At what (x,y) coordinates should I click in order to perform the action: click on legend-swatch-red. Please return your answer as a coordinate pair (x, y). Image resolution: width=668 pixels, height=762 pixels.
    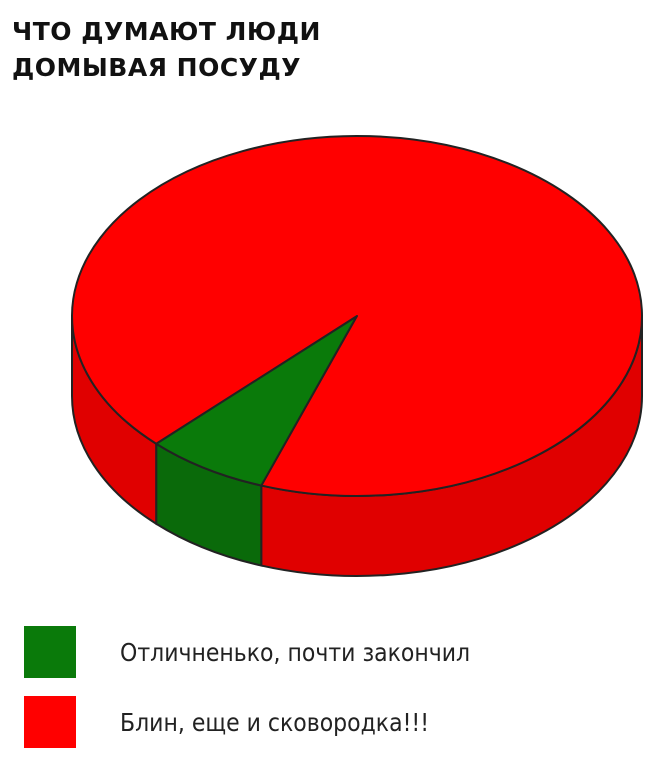
    Looking at the image, I should click on (50, 722).